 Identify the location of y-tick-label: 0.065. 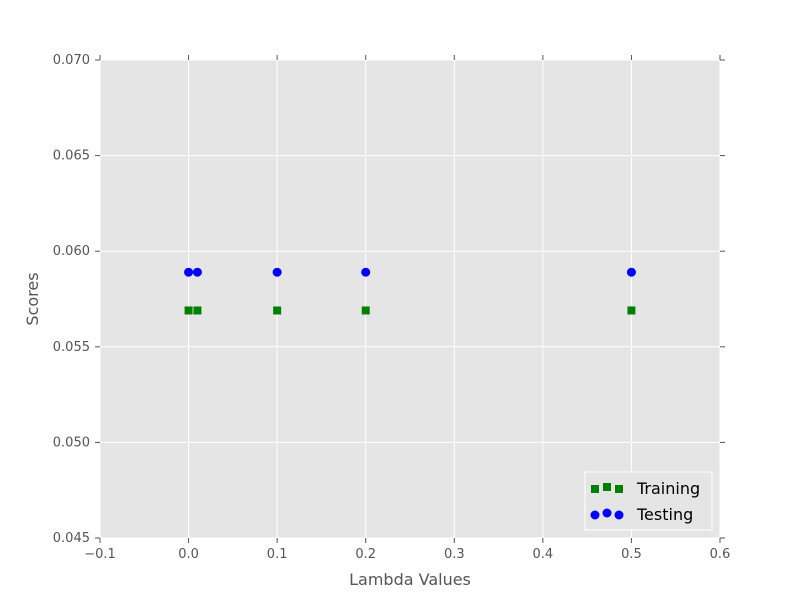
(71, 156).